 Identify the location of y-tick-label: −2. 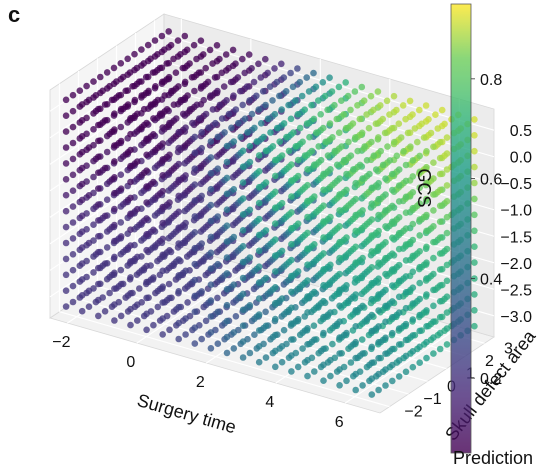
(413, 412).